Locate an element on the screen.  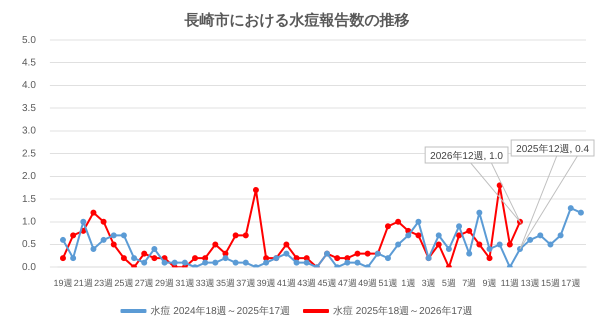
chart-title: 長崎市における水痘報告数の推移 is located at coordinates (297, 20).